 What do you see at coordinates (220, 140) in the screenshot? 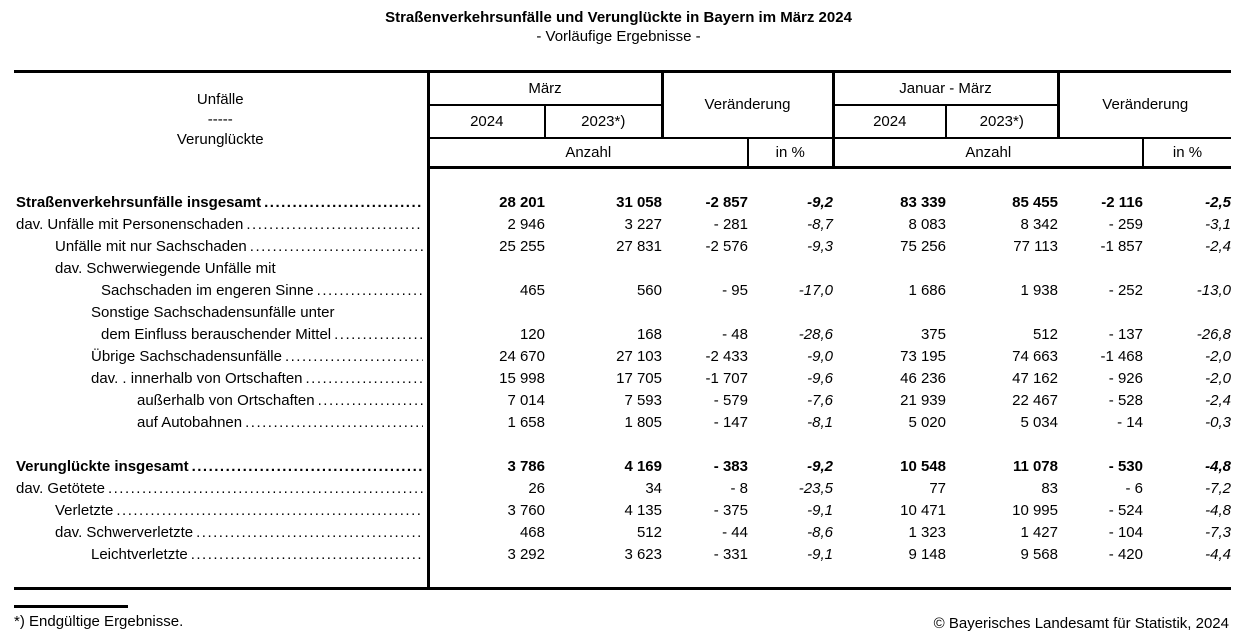
I see `stub-line-verungluekte: Verunglückte` at bounding box center [220, 140].